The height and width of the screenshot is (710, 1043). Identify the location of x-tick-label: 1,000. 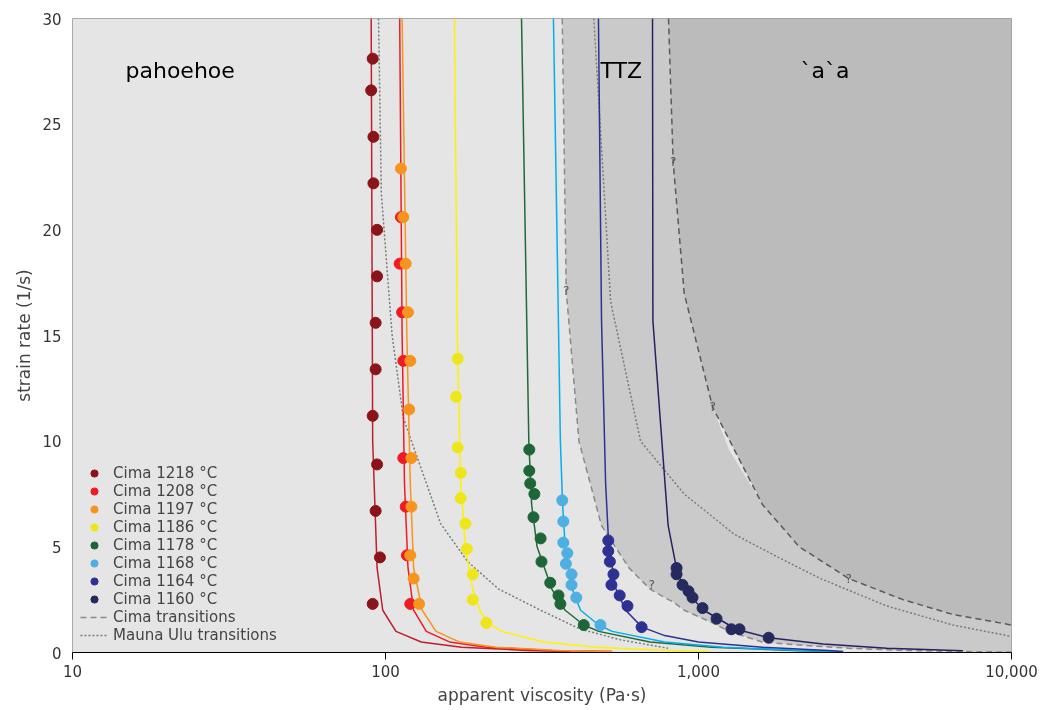
(698, 671).